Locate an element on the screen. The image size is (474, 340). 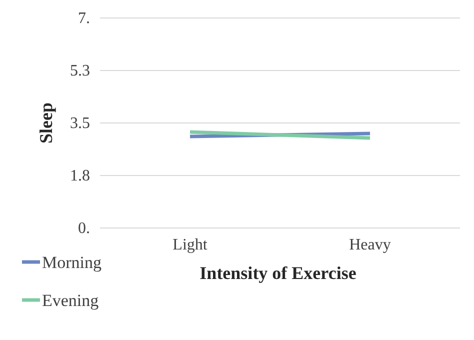
y-tick-label: 7. is located at coordinates (84, 19).